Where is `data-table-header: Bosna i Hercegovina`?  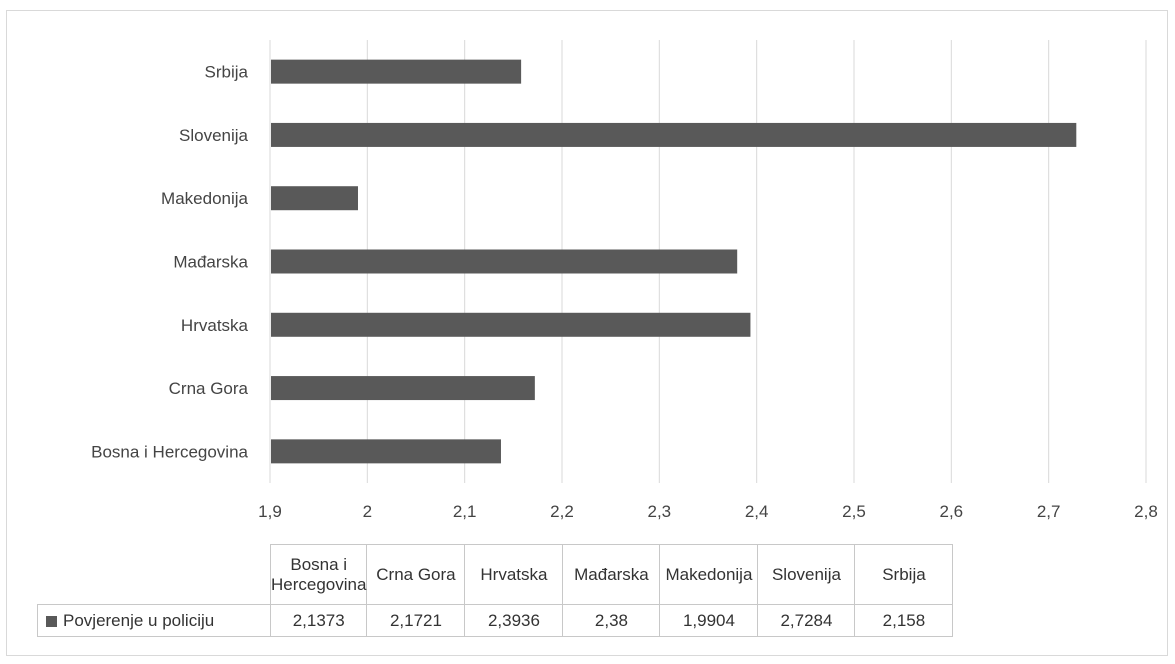 data-table-header: Bosna i Hercegovina is located at coordinates (318, 574).